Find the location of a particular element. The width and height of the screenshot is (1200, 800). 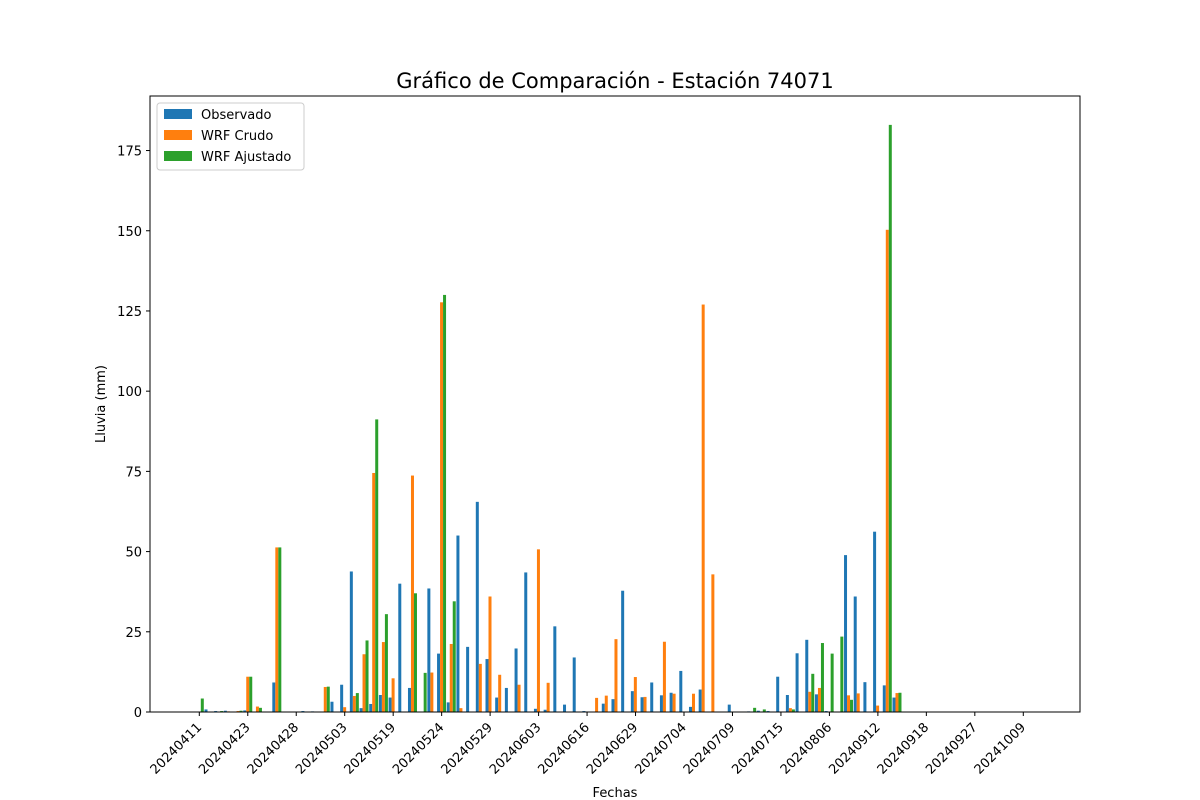

x-tick-label: 20240629 is located at coordinates (612, 748).